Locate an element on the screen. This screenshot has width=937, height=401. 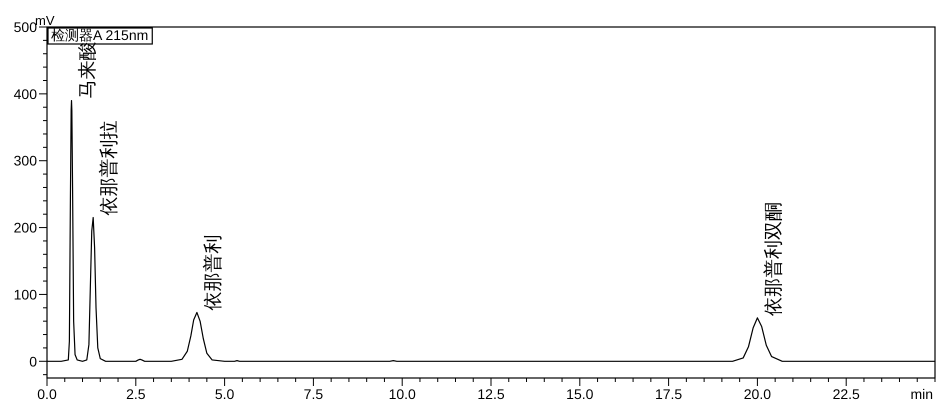
y-tick-label: 100 is located at coordinates (26, 294).